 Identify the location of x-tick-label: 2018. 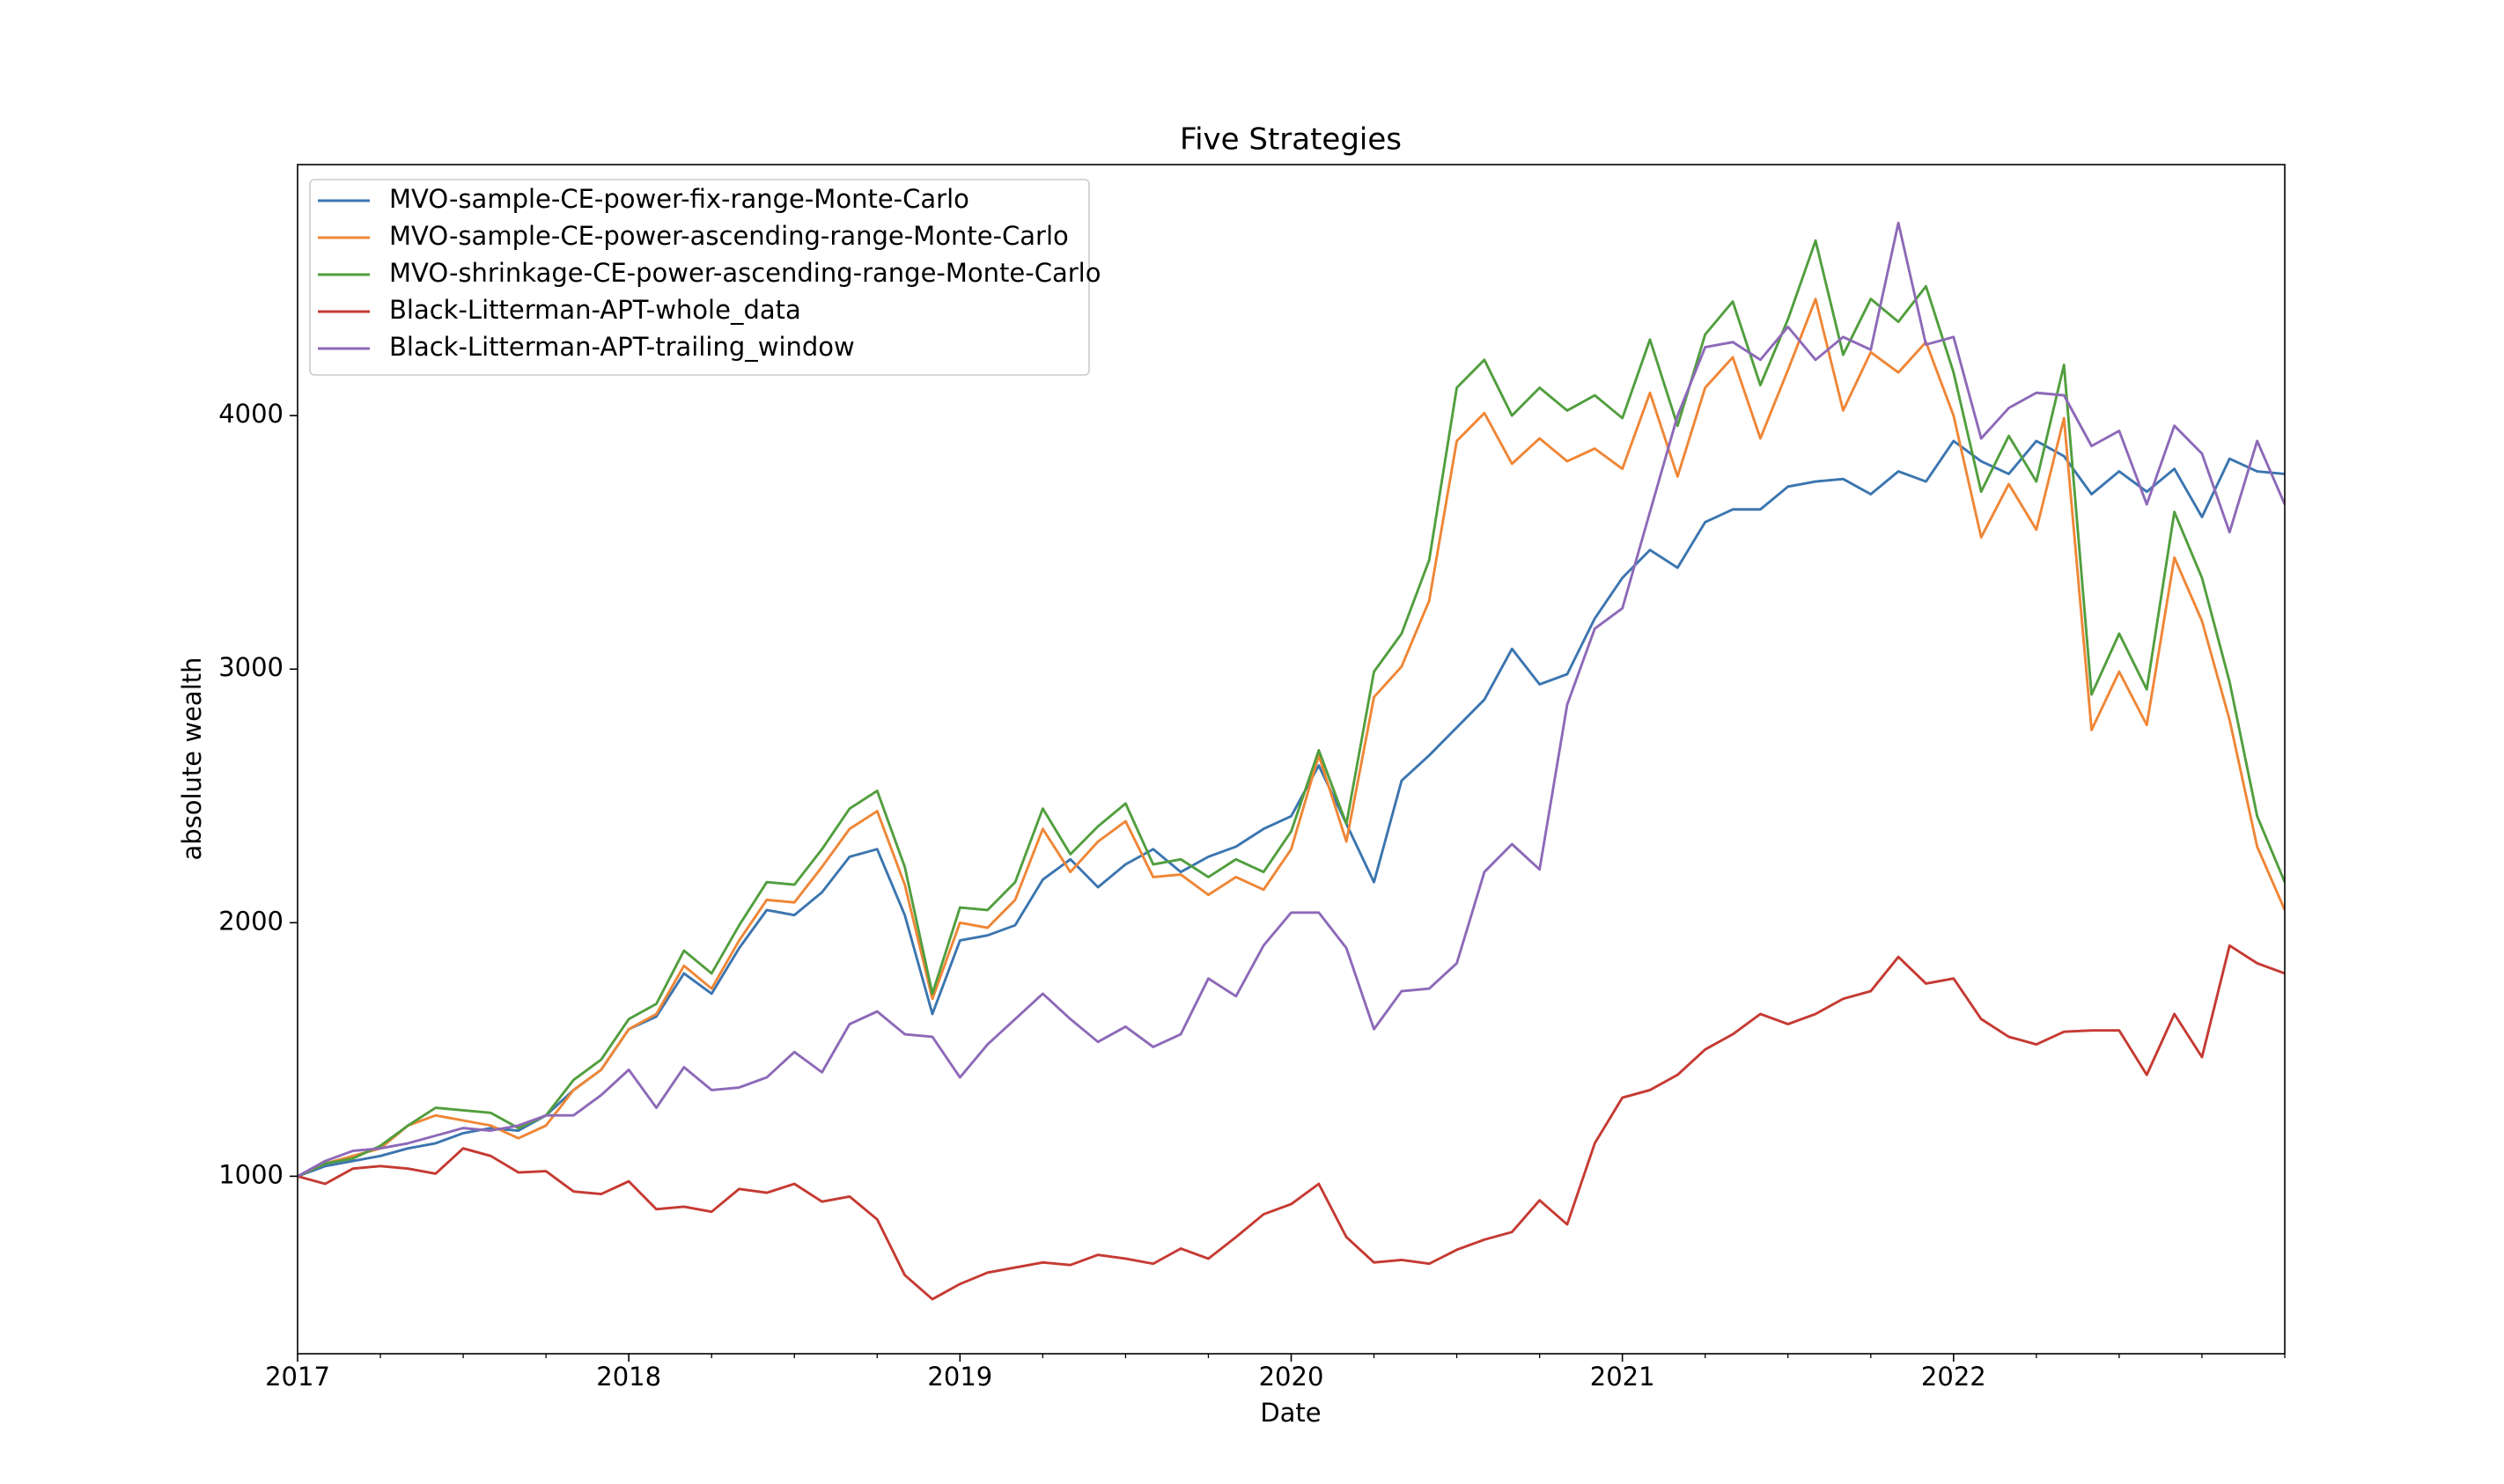
(628, 1377).